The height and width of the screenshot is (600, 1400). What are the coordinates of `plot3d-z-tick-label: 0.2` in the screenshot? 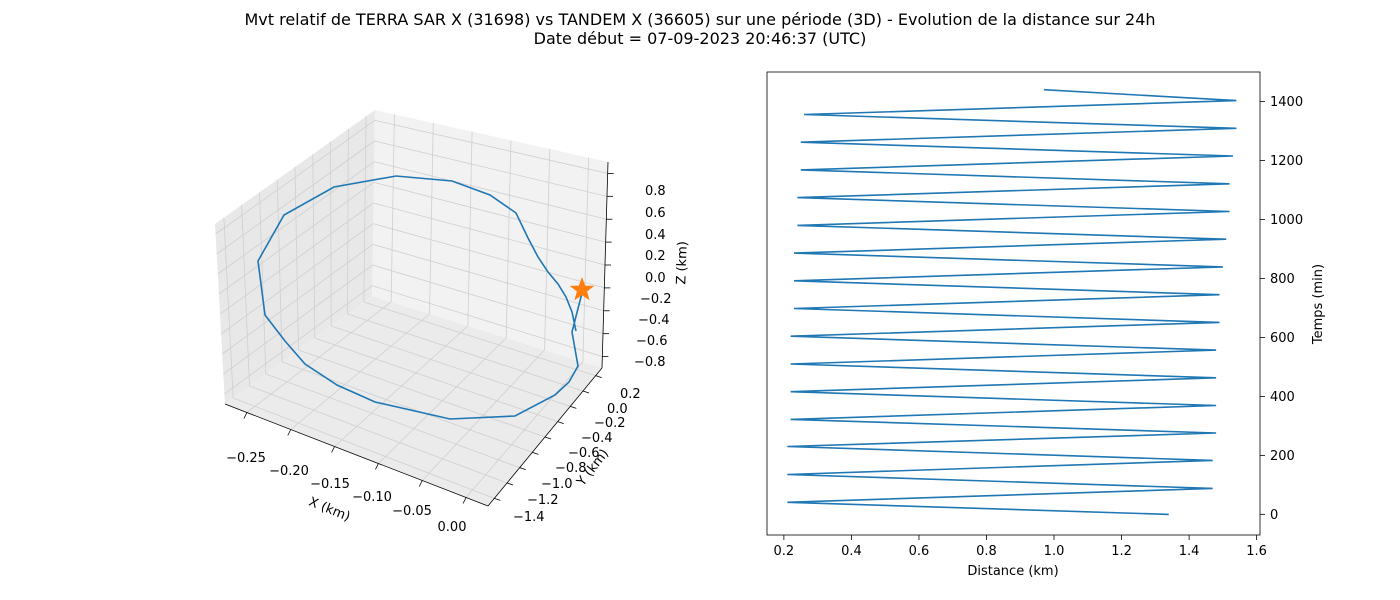 It's located at (655, 256).